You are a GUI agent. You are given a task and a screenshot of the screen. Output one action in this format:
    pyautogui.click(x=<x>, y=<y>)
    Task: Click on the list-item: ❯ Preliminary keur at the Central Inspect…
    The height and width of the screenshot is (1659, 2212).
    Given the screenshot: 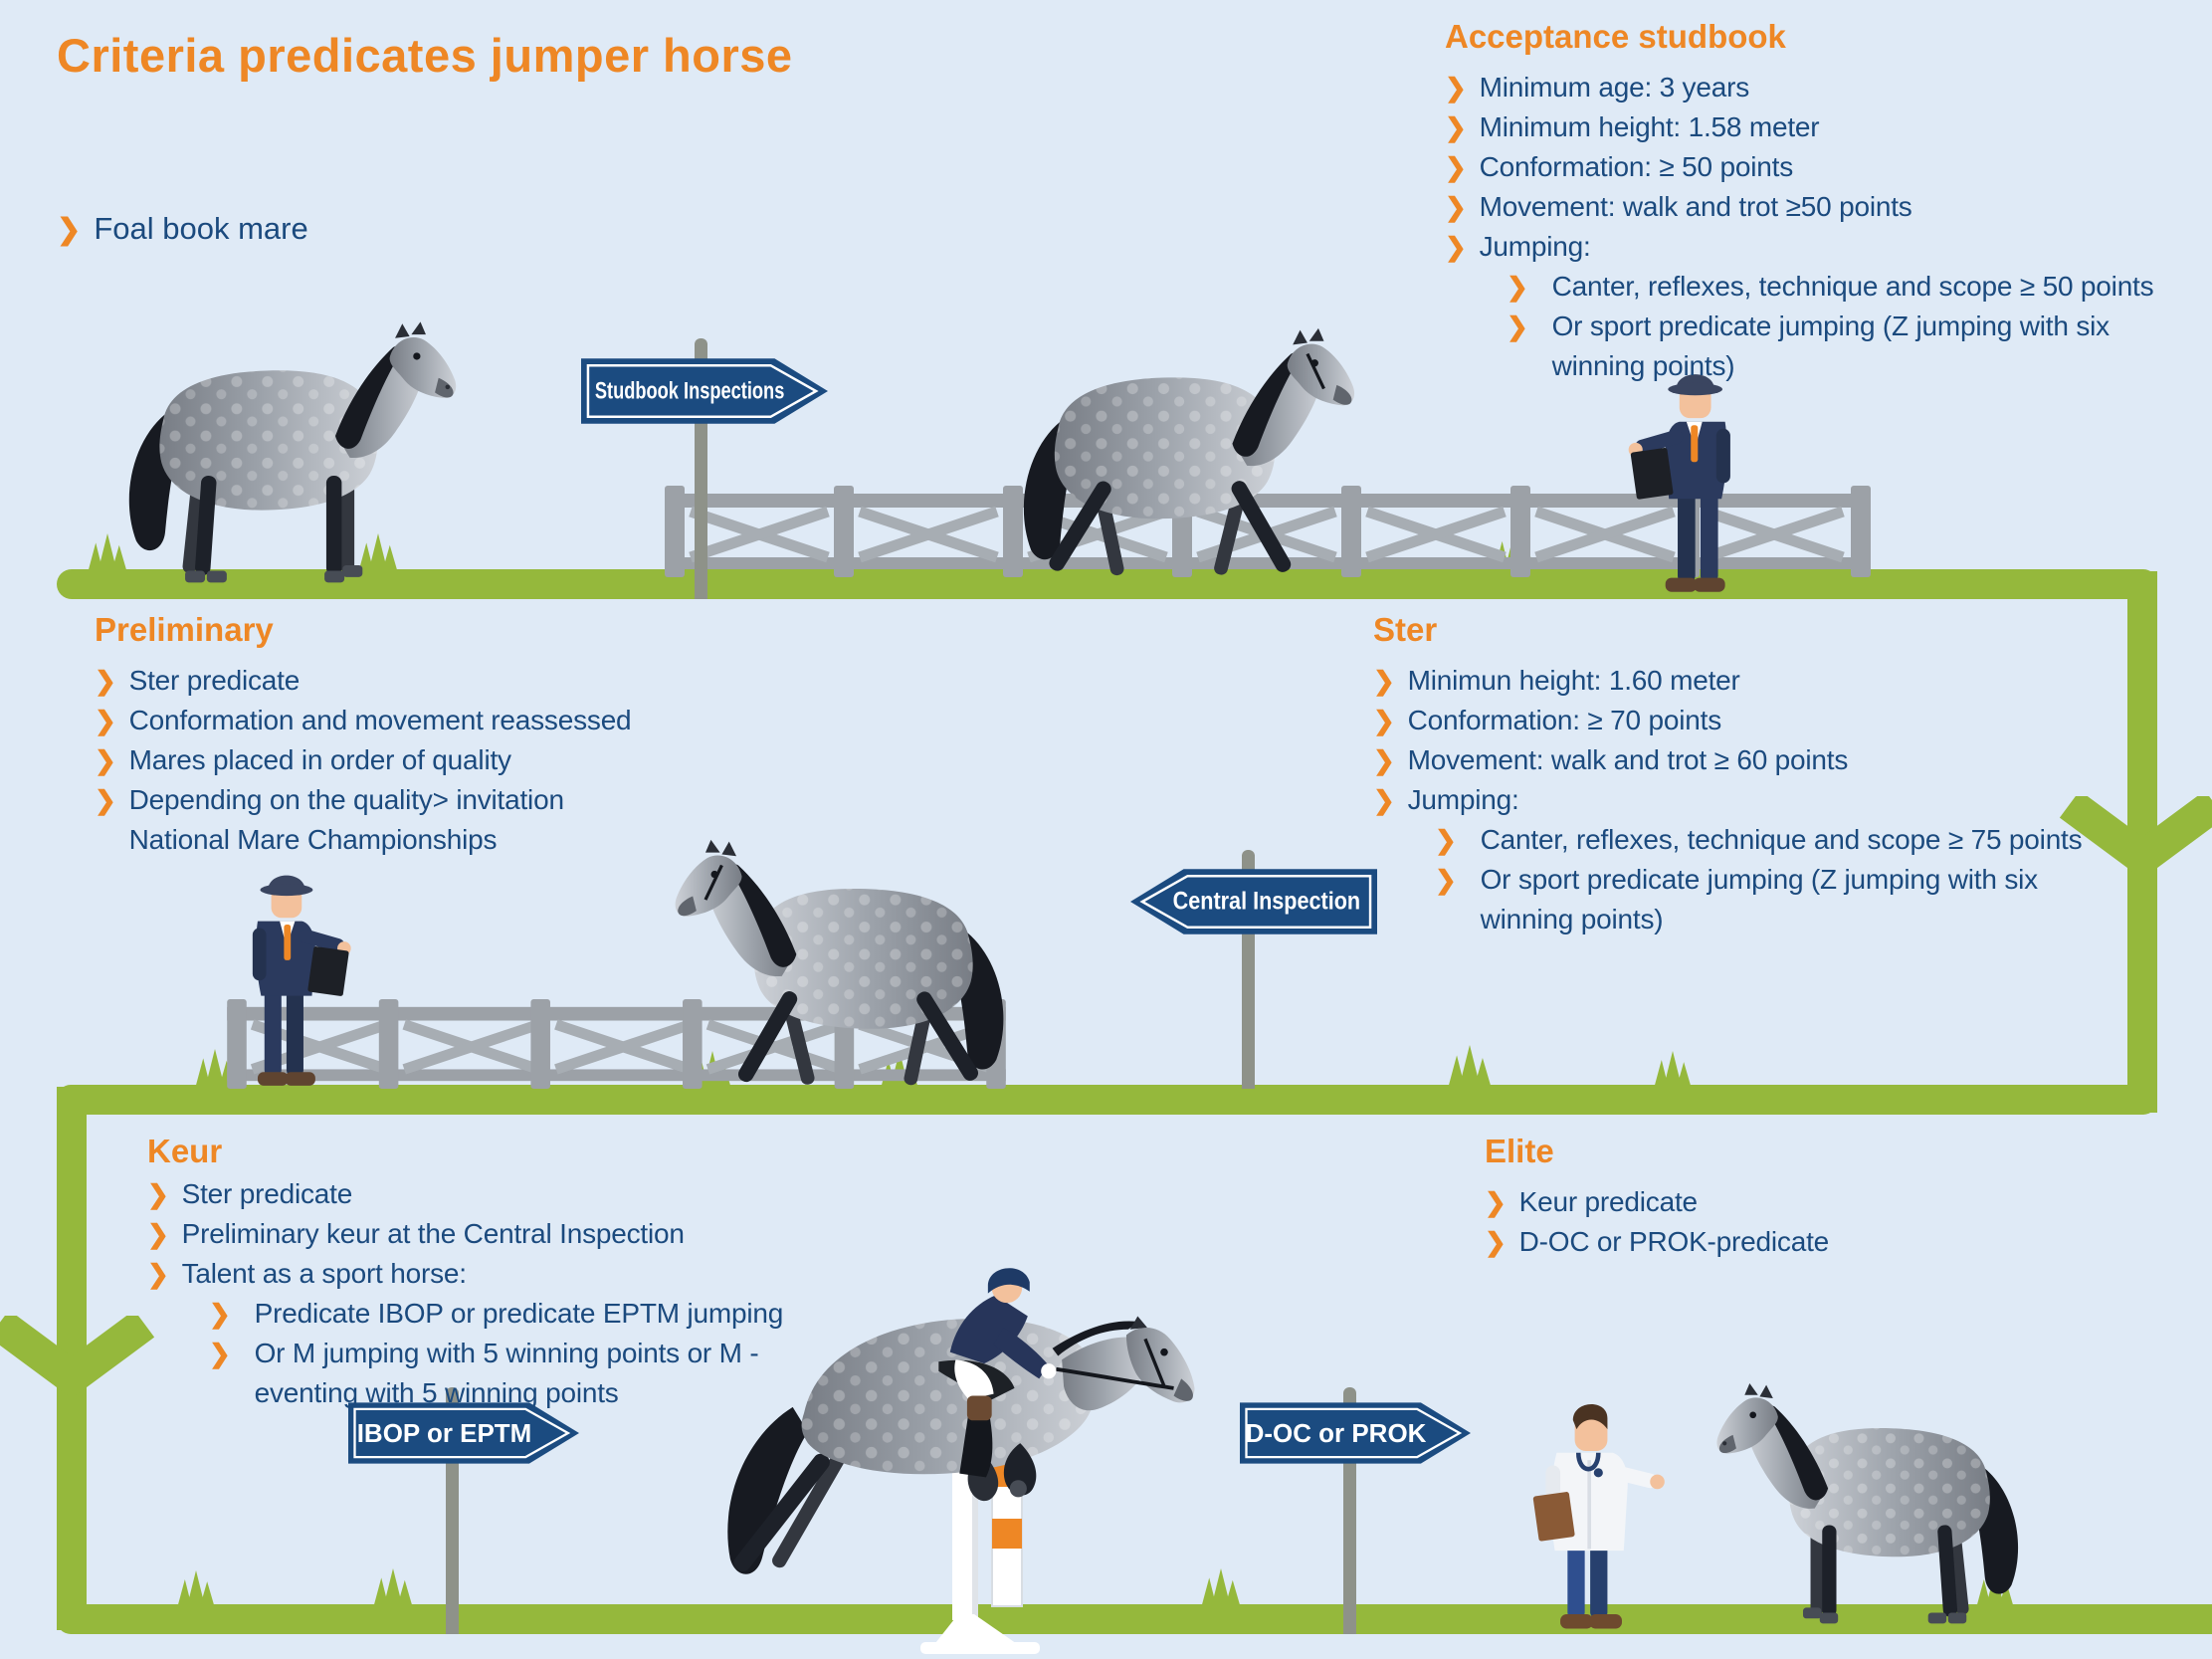 What is the action you would take?
    pyautogui.click(x=470, y=1234)
    